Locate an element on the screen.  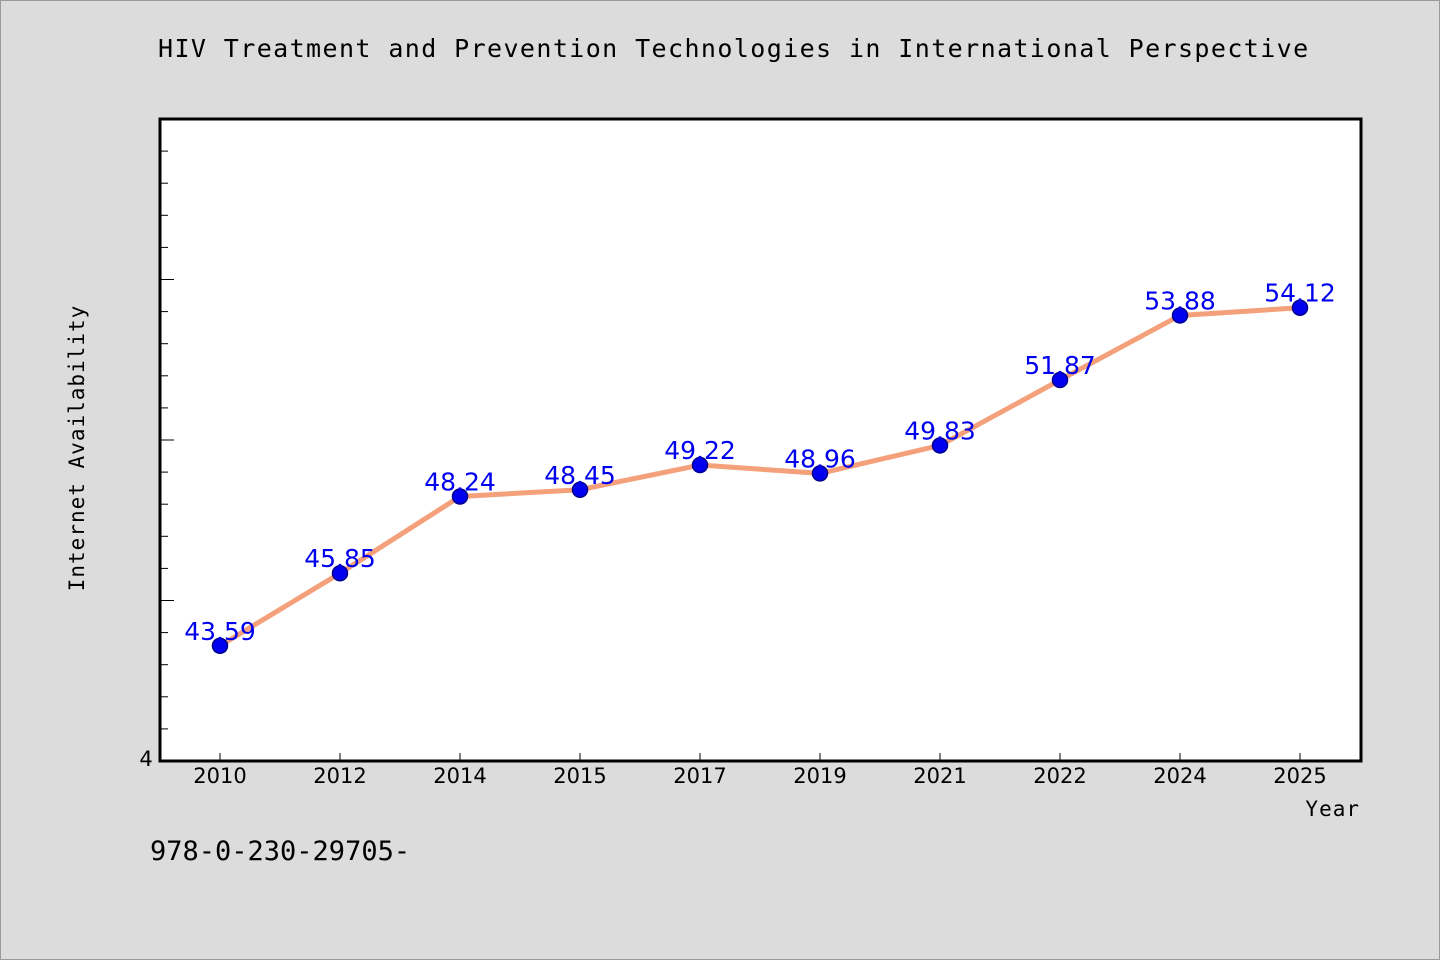
x-tick-label: 2021 is located at coordinates (939, 776).